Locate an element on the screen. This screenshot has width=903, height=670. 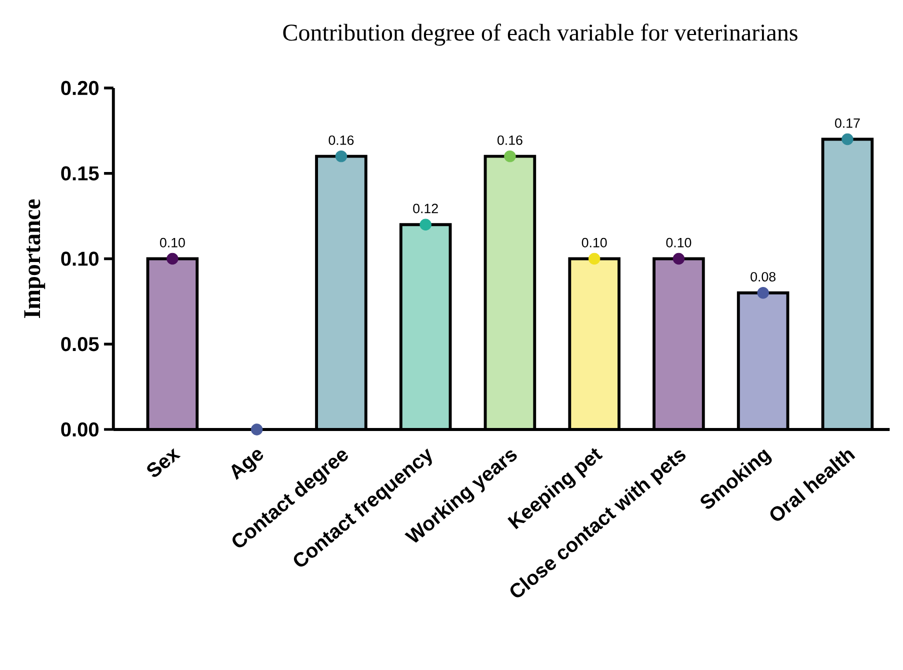
chart-title: Contribution degree of each variable for veterinarians is located at coordinates (540, 35).